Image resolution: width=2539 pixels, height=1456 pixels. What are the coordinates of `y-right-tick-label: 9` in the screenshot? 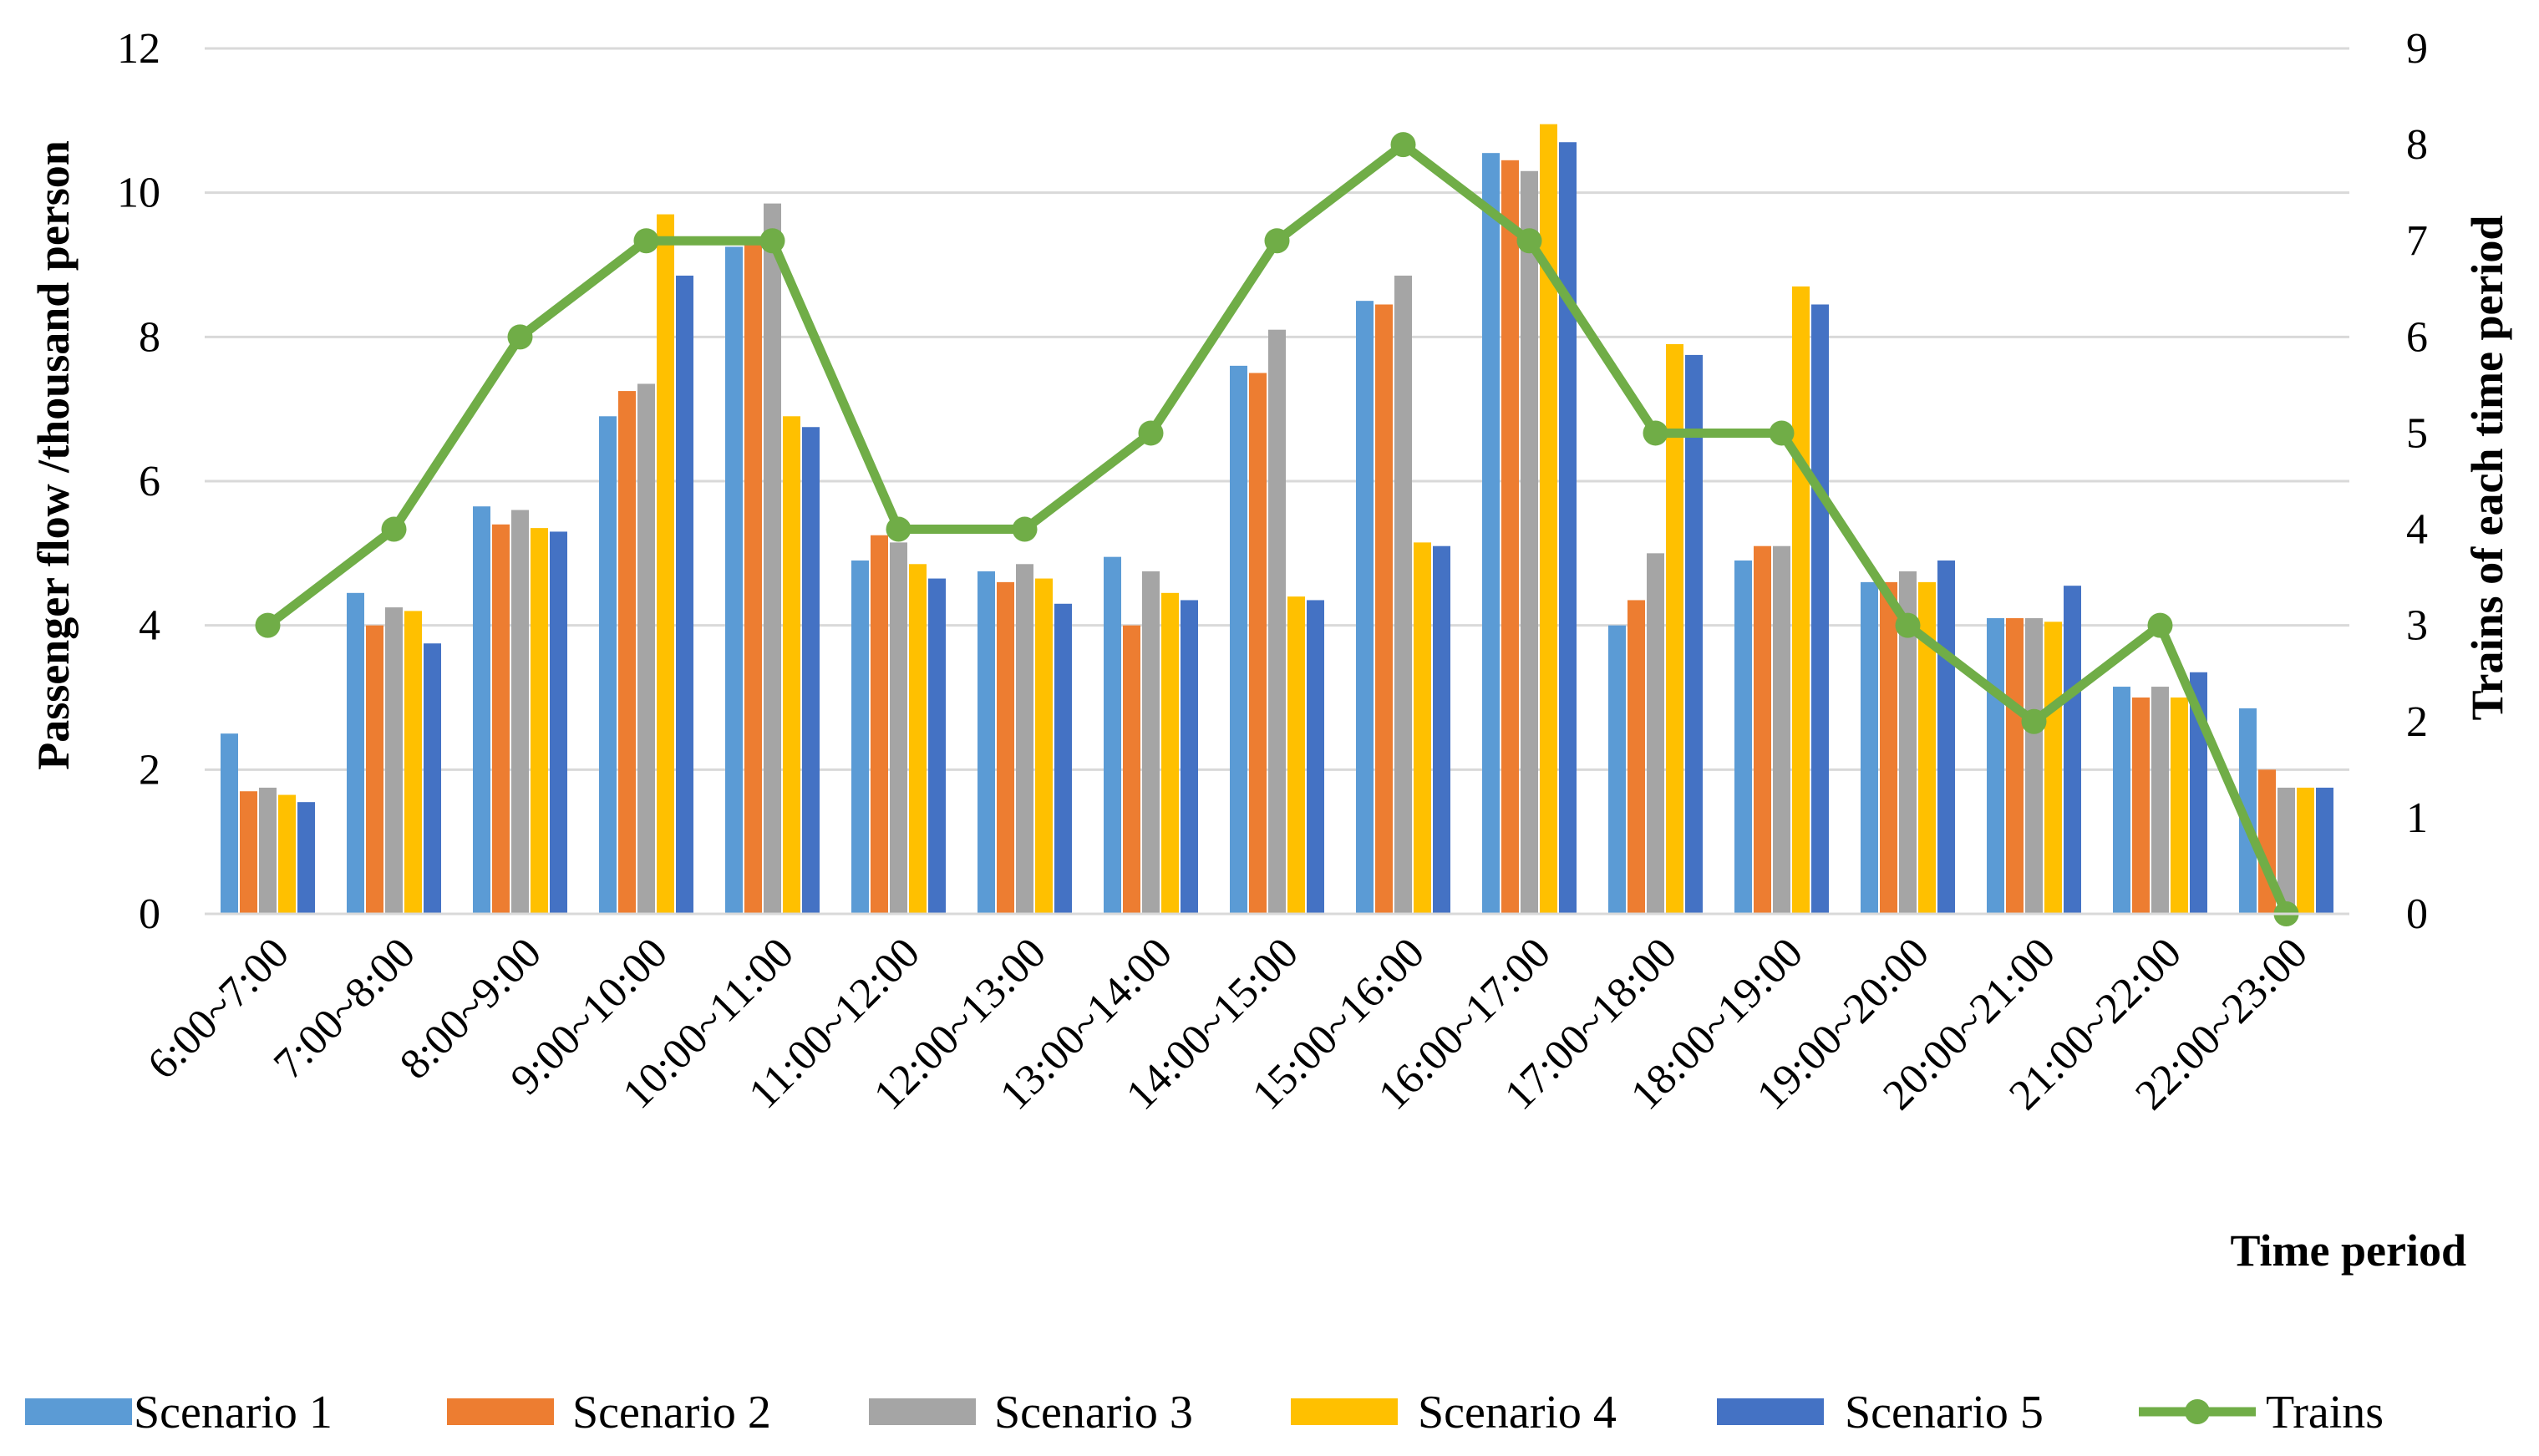 It's located at (2417, 49).